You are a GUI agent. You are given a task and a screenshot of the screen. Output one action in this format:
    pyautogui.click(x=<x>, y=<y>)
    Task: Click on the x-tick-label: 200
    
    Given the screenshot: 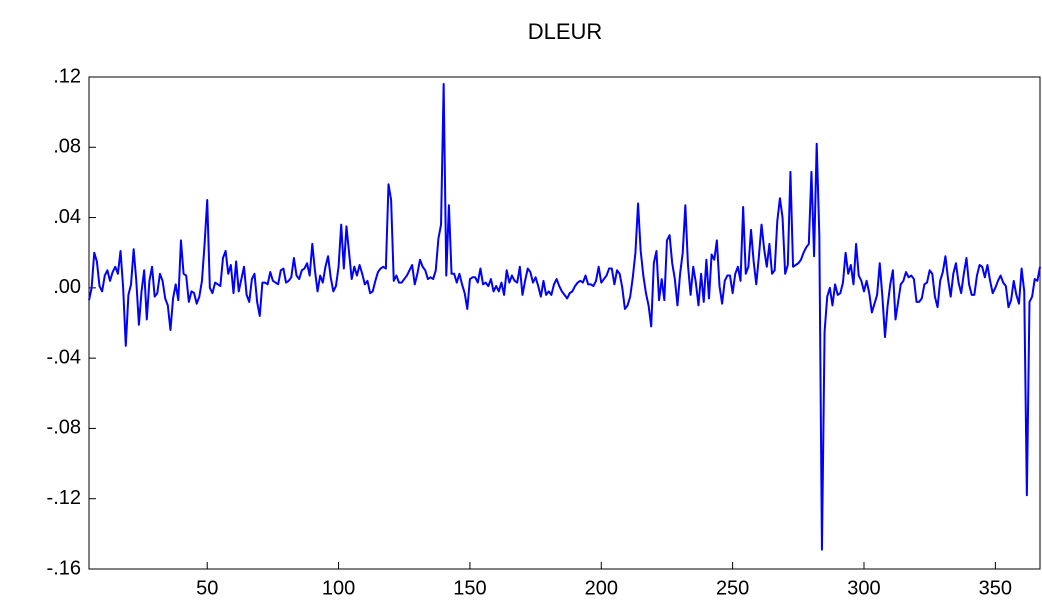 What is the action you would take?
    pyautogui.click(x=601, y=588)
    